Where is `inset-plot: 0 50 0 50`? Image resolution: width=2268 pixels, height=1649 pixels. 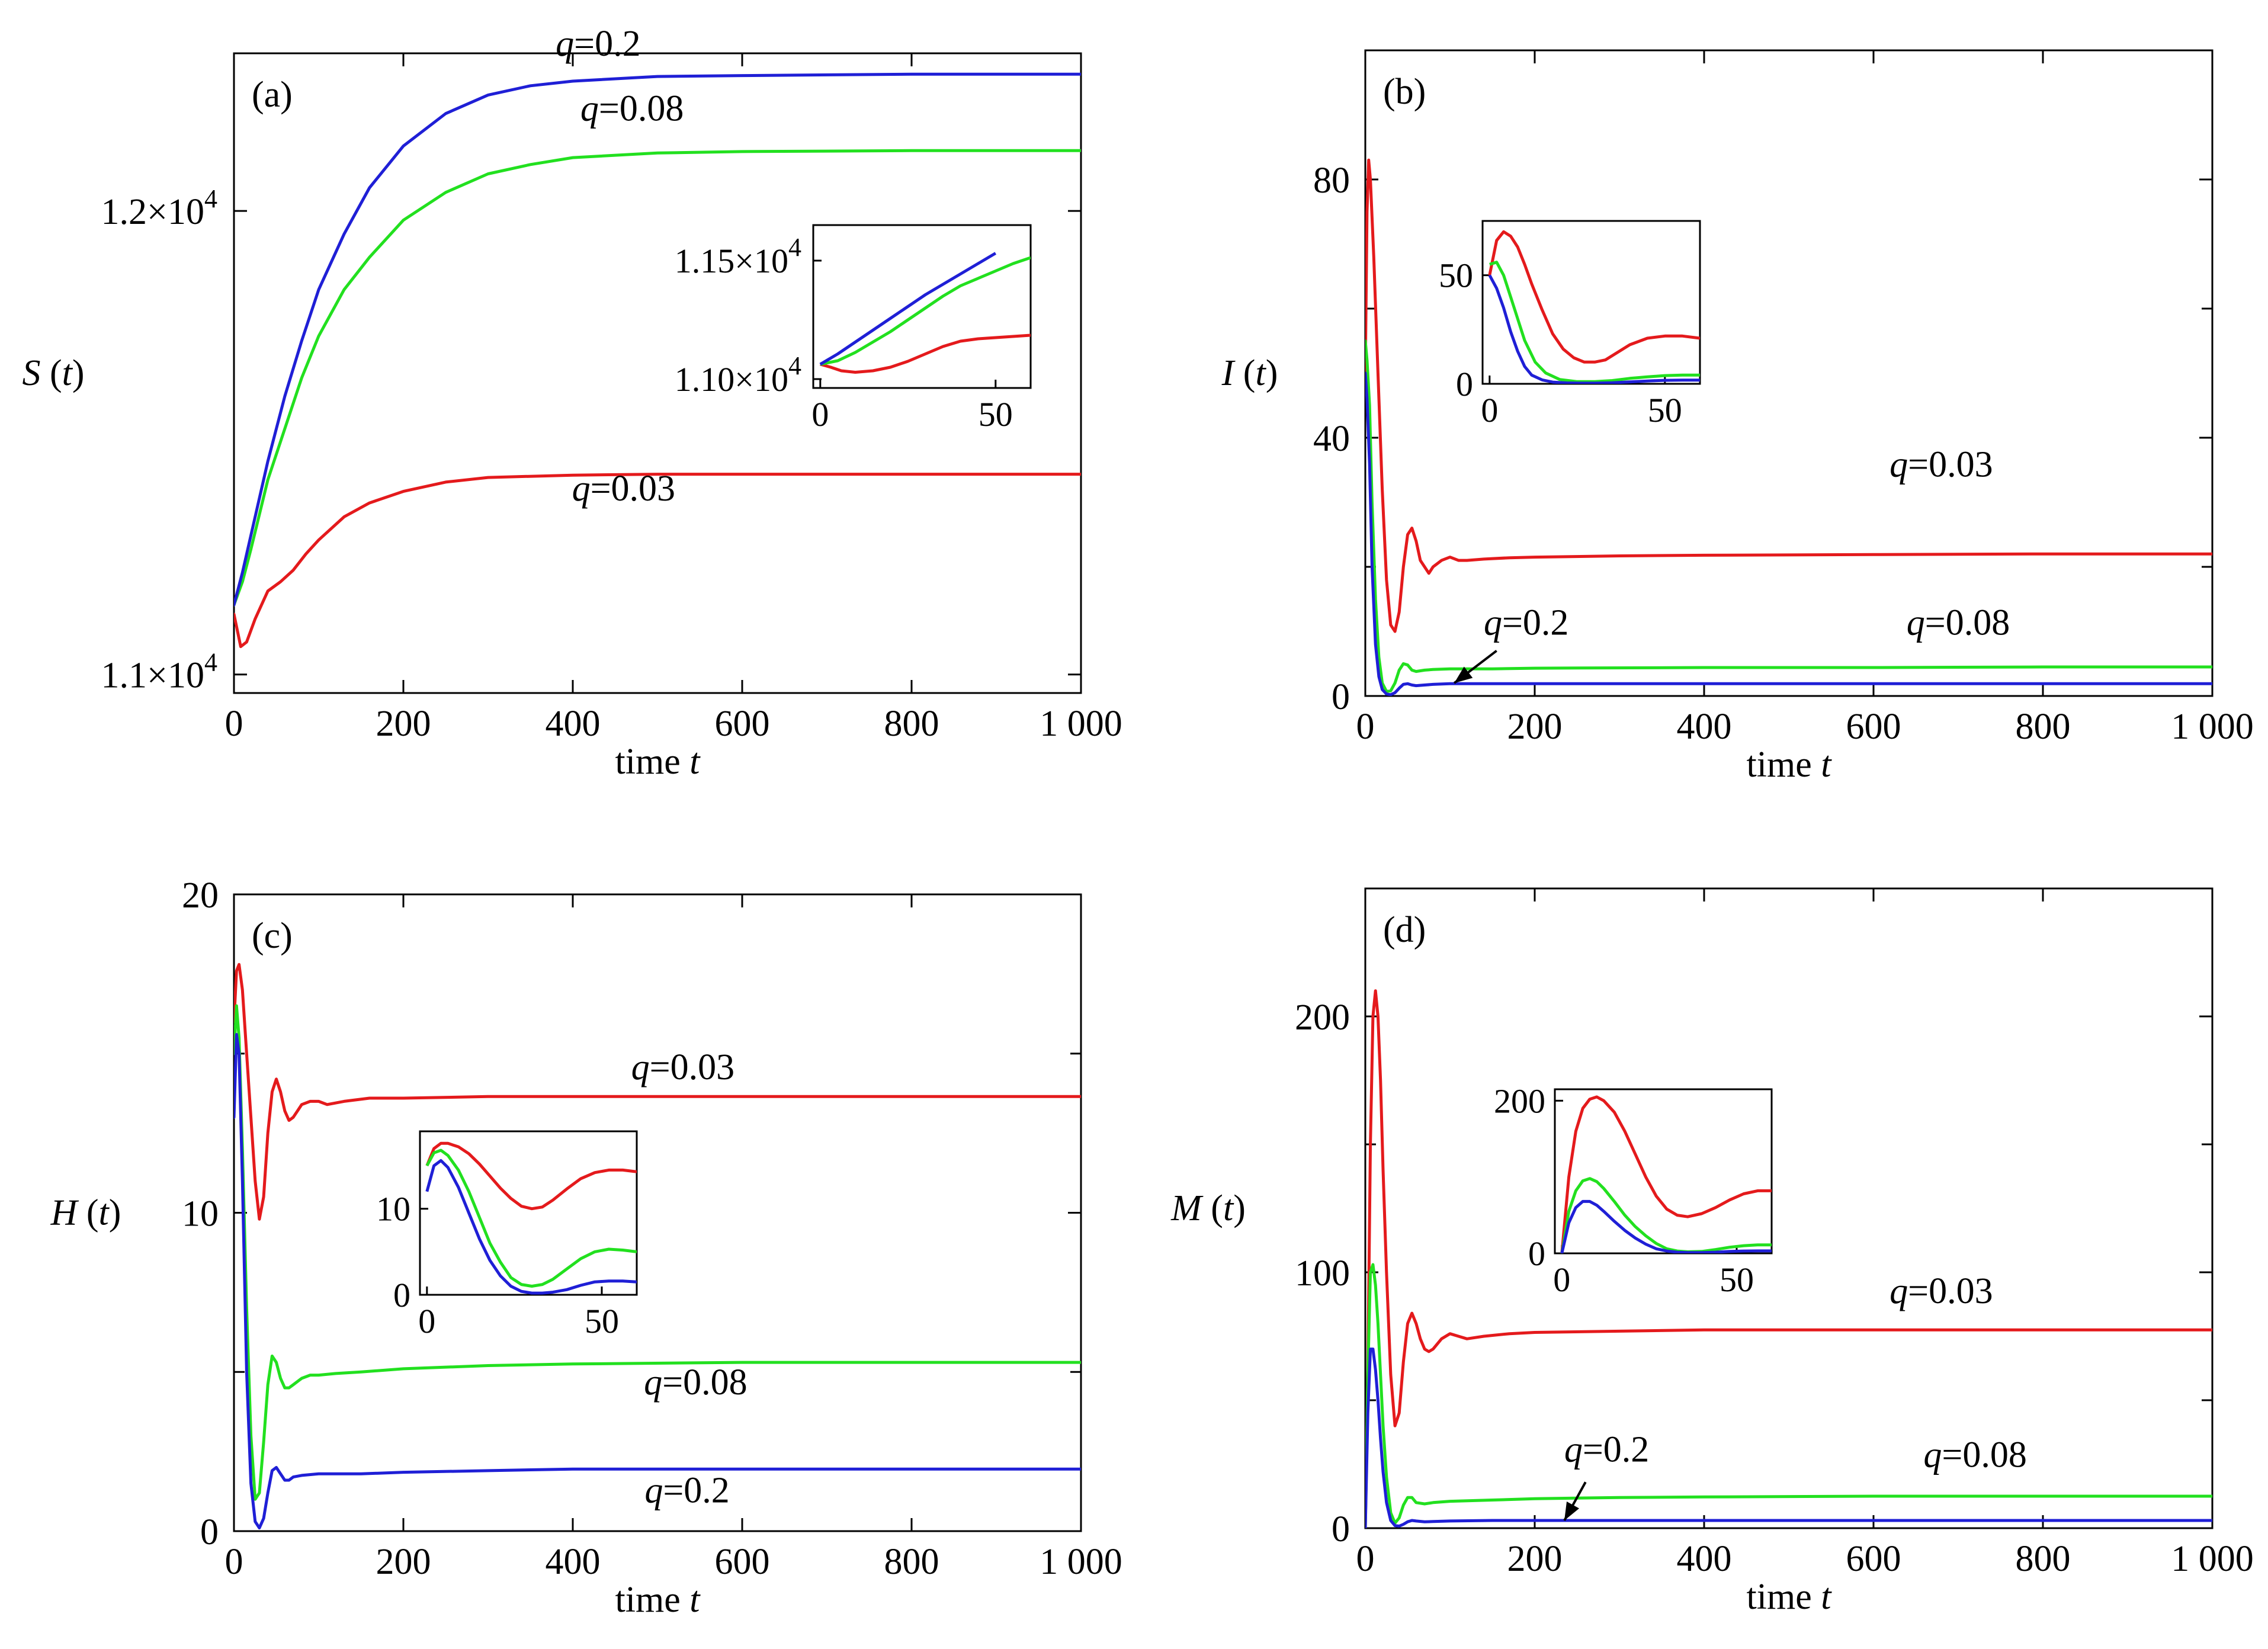
inset-plot: 0 50 0 50 is located at coordinates (1570, 325).